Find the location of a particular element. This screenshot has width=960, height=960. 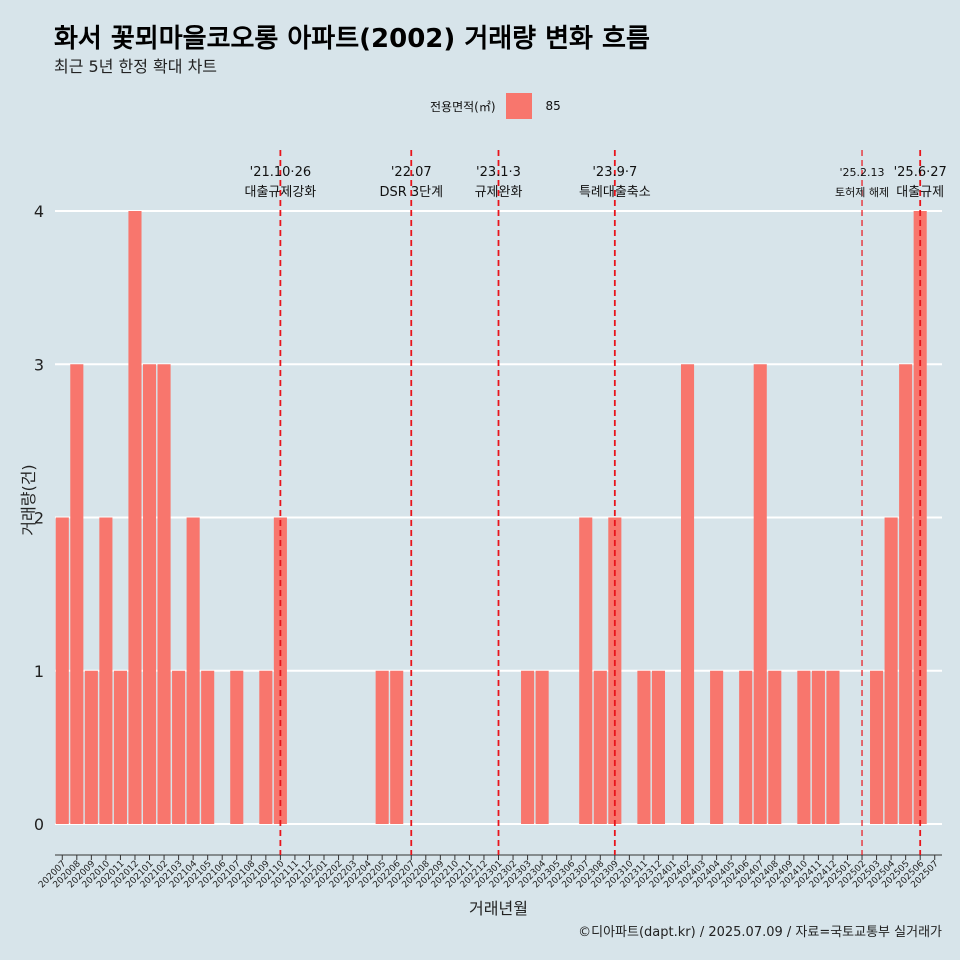

chart-subtitle: 최근 5년 한정 확대 차트 is located at coordinates (136, 66).